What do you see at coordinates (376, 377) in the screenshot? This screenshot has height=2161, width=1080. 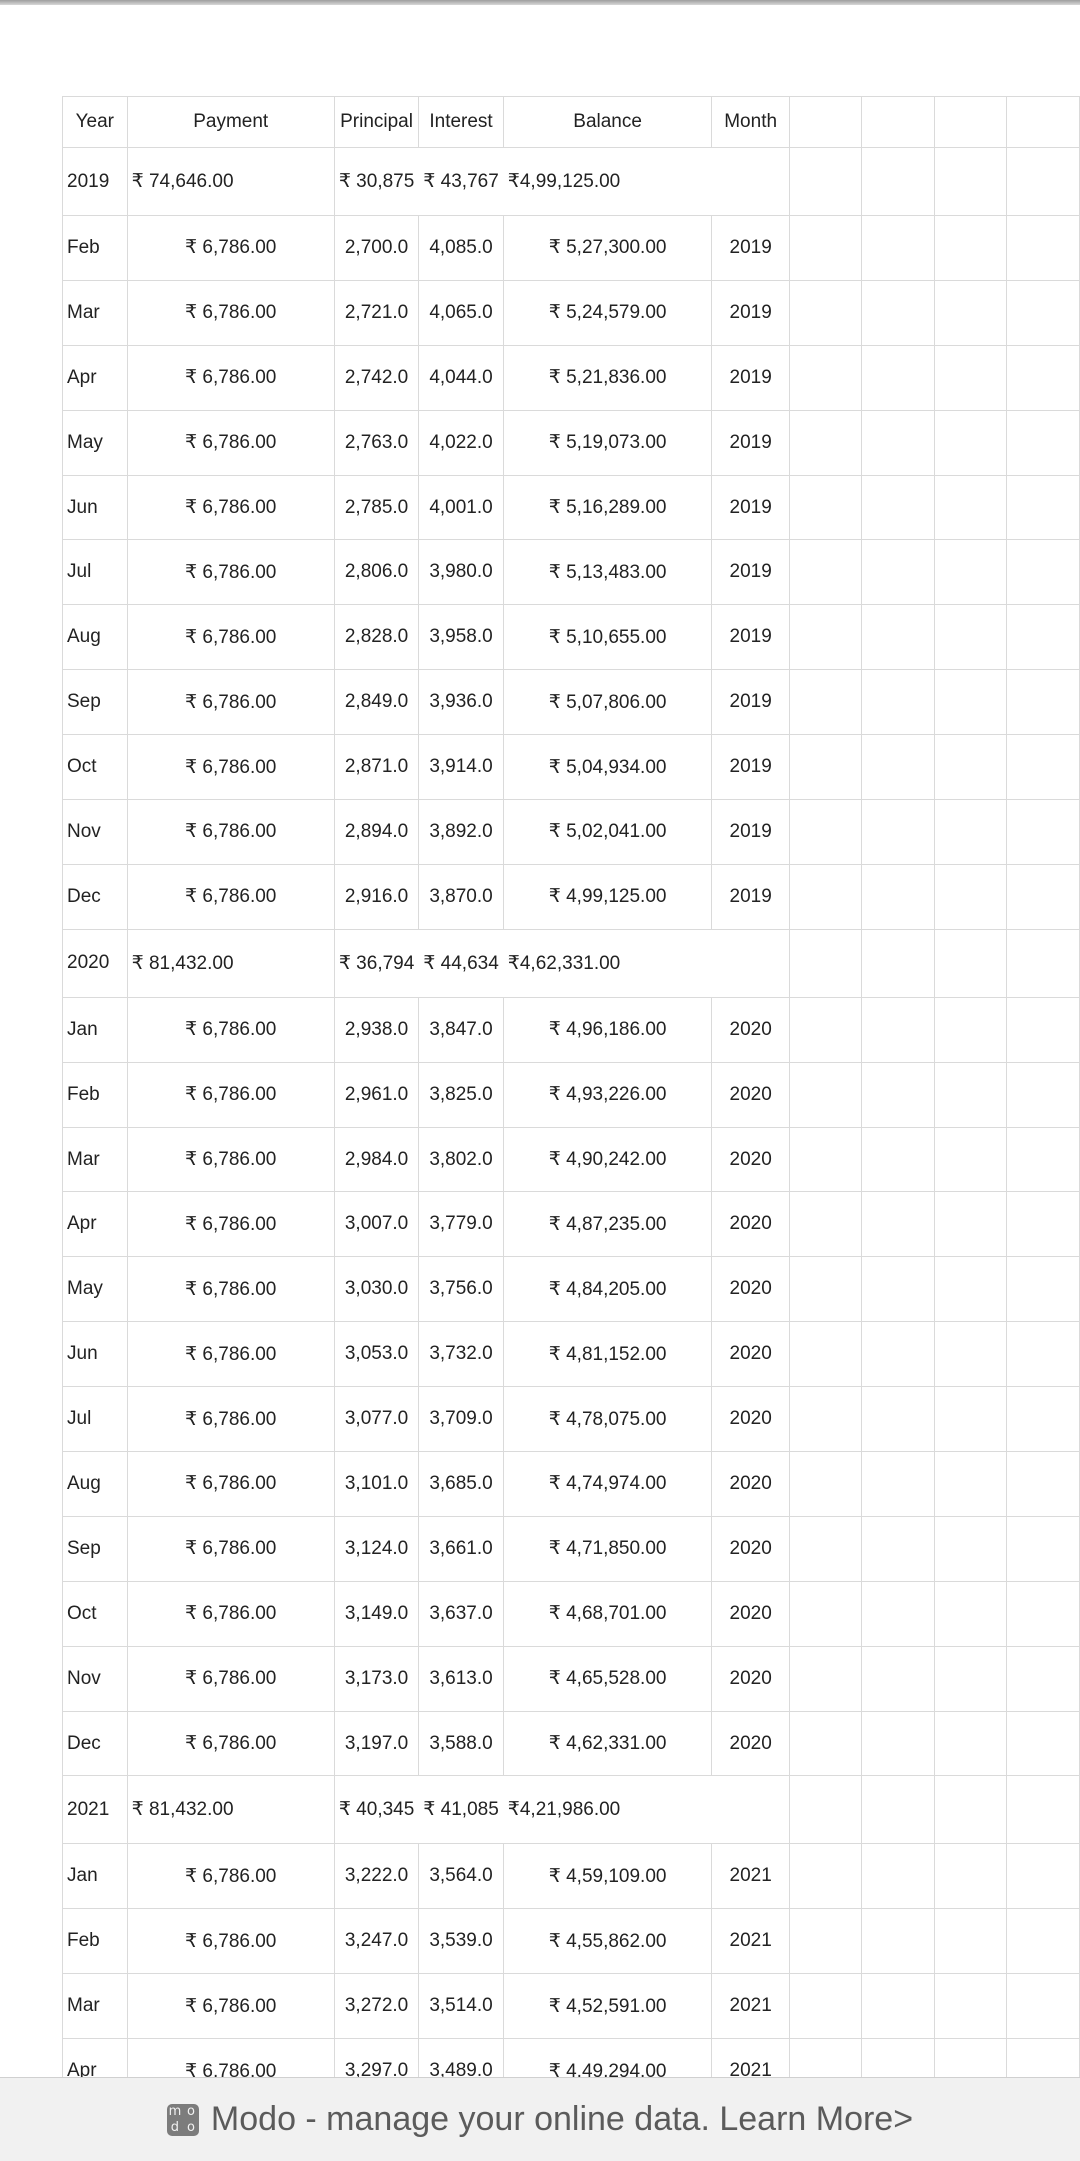 I see `principal-cell: 2,742.0` at bounding box center [376, 377].